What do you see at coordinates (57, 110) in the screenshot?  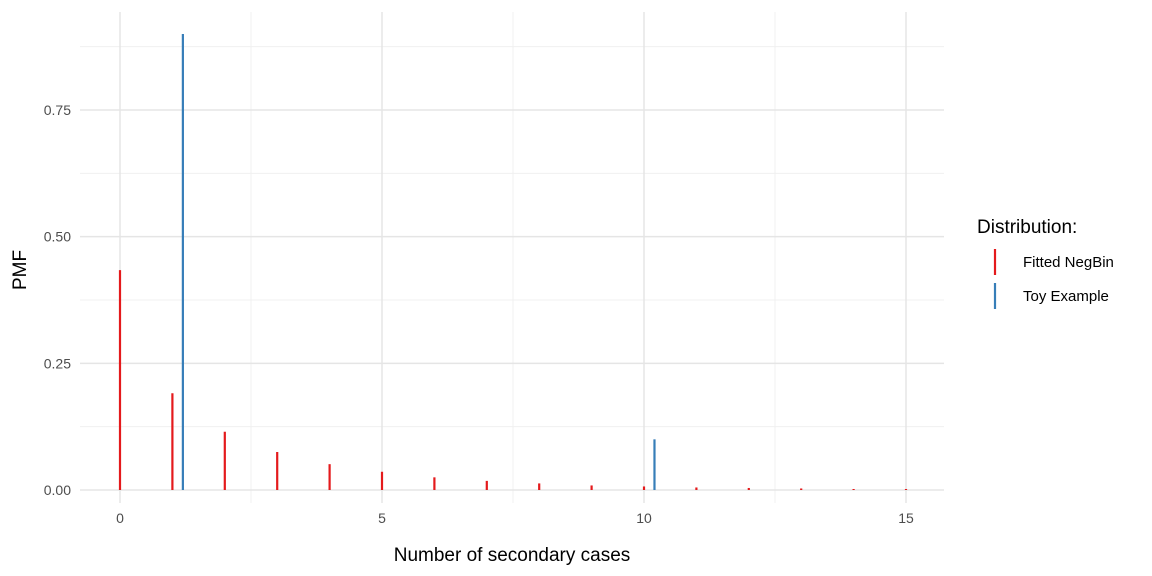 I see `y-tick-label: 0.75` at bounding box center [57, 110].